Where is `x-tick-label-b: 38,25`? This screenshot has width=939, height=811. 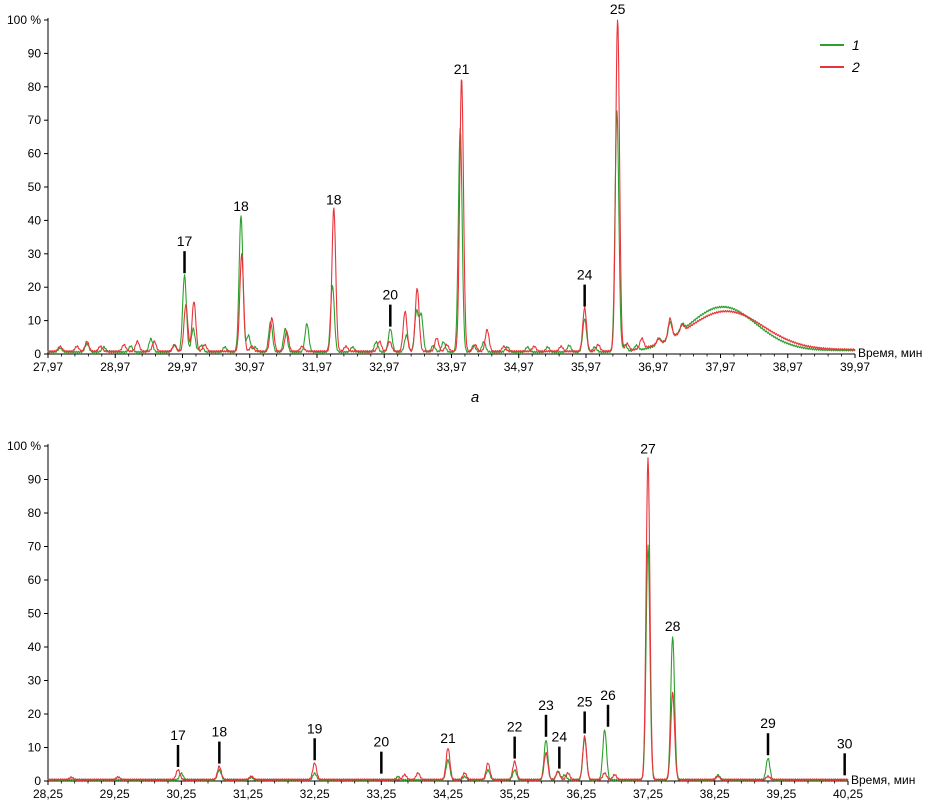
x-tick-label-b: 38,25 is located at coordinates (715, 794).